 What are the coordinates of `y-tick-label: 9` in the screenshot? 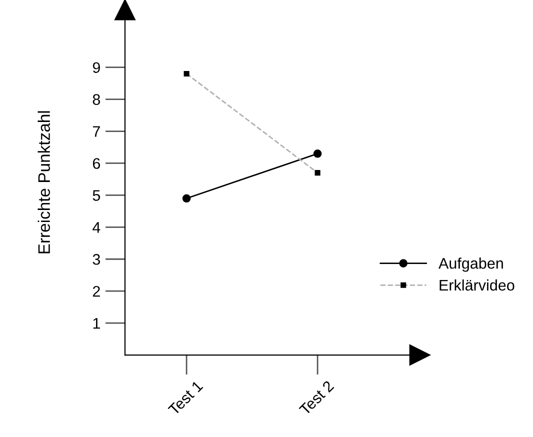 It's located at (96, 68).